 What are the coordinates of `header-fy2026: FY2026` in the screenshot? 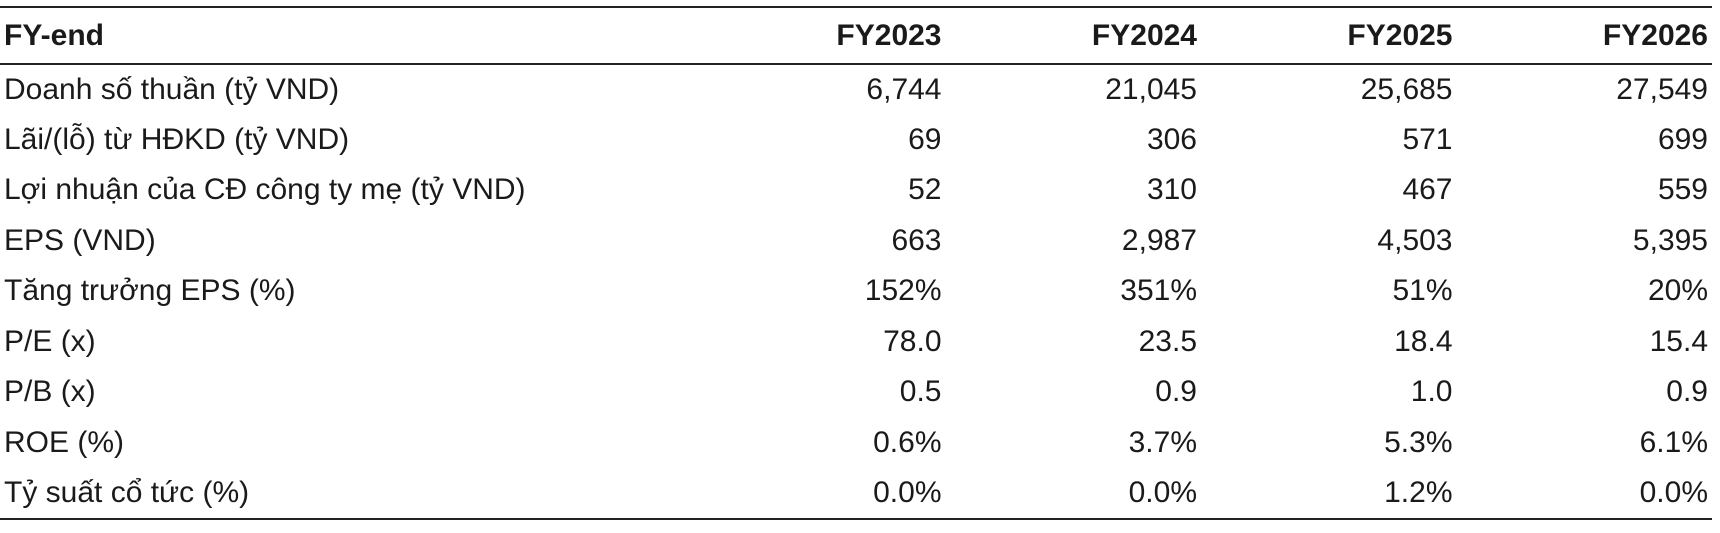 It's located at (1584, 35).